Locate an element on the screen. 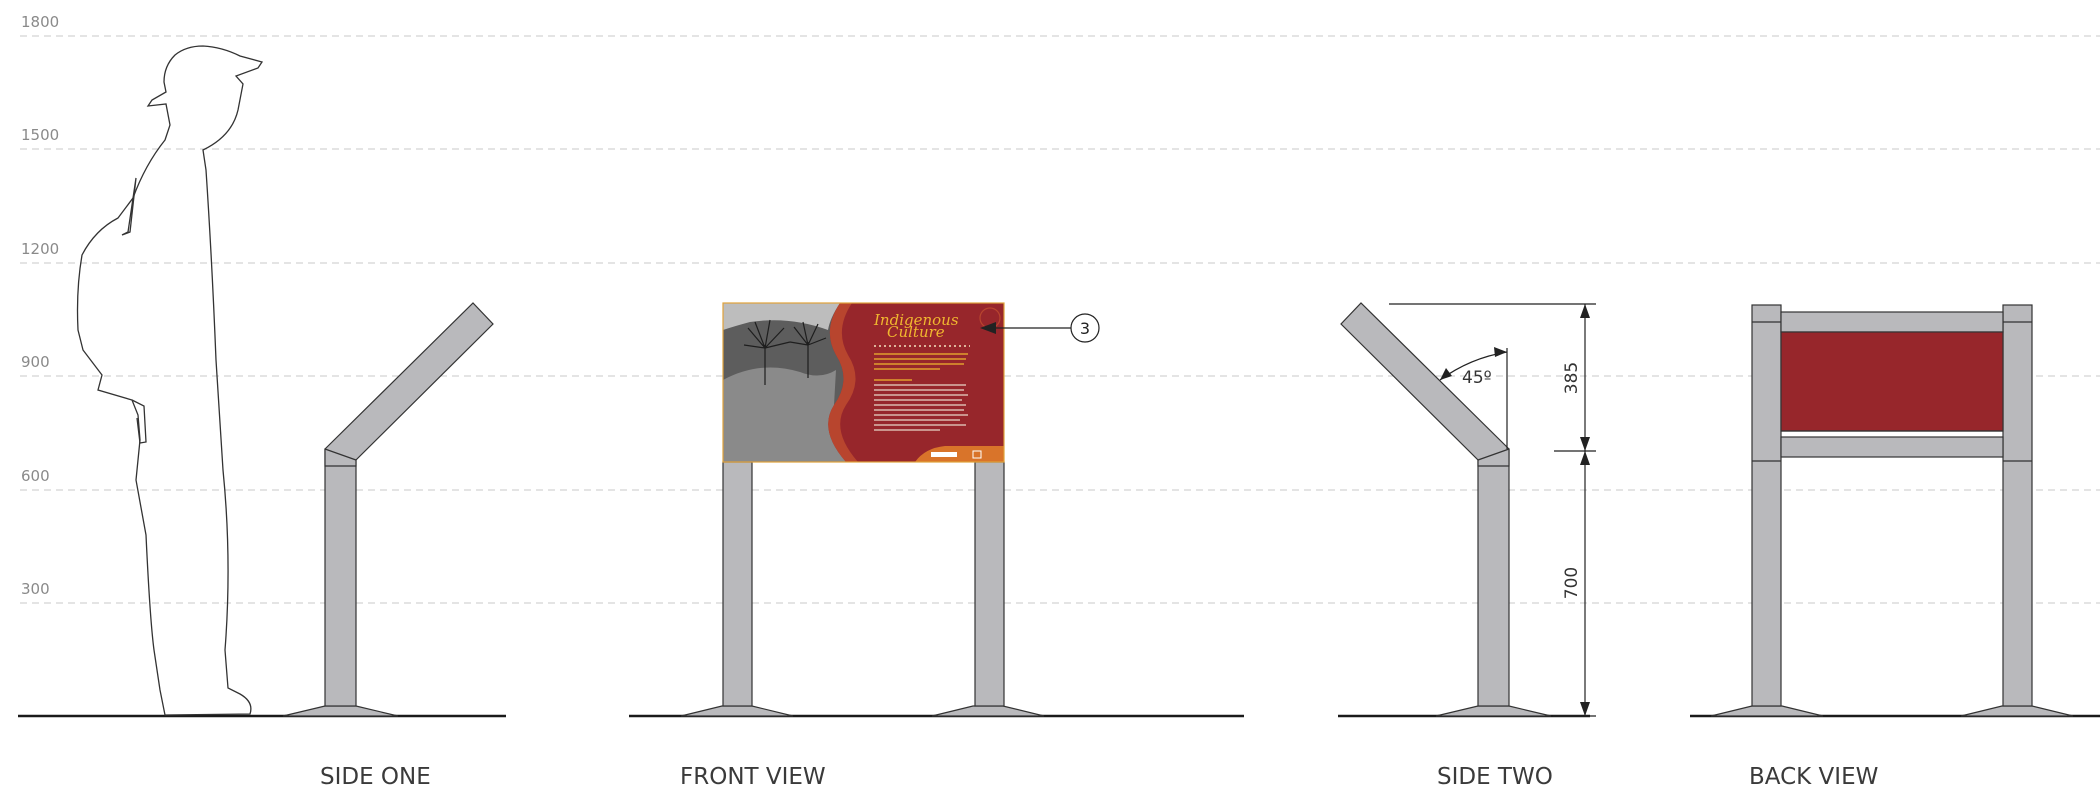 The image size is (2100, 792). side-one-angled-panel is located at coordinates (409, 384).